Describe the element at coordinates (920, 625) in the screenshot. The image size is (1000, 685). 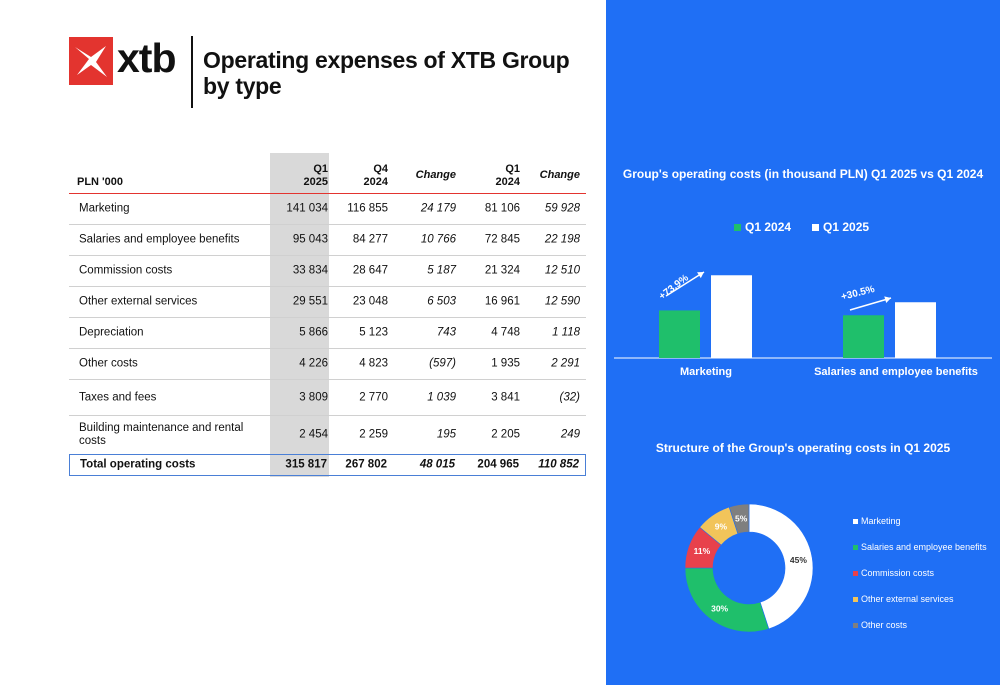
I see `pie-legend-item: Other costs` at that location.